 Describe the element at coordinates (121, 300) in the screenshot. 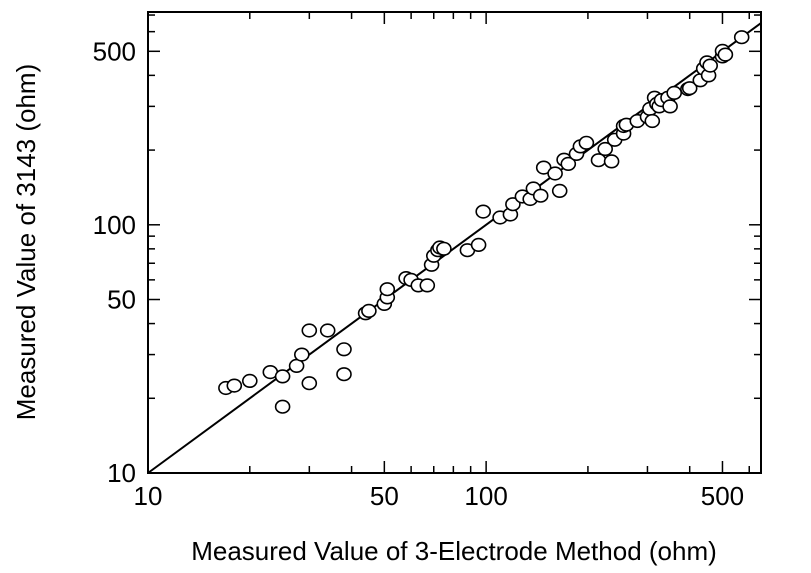

I see `y-tick-label: 50` at that location.